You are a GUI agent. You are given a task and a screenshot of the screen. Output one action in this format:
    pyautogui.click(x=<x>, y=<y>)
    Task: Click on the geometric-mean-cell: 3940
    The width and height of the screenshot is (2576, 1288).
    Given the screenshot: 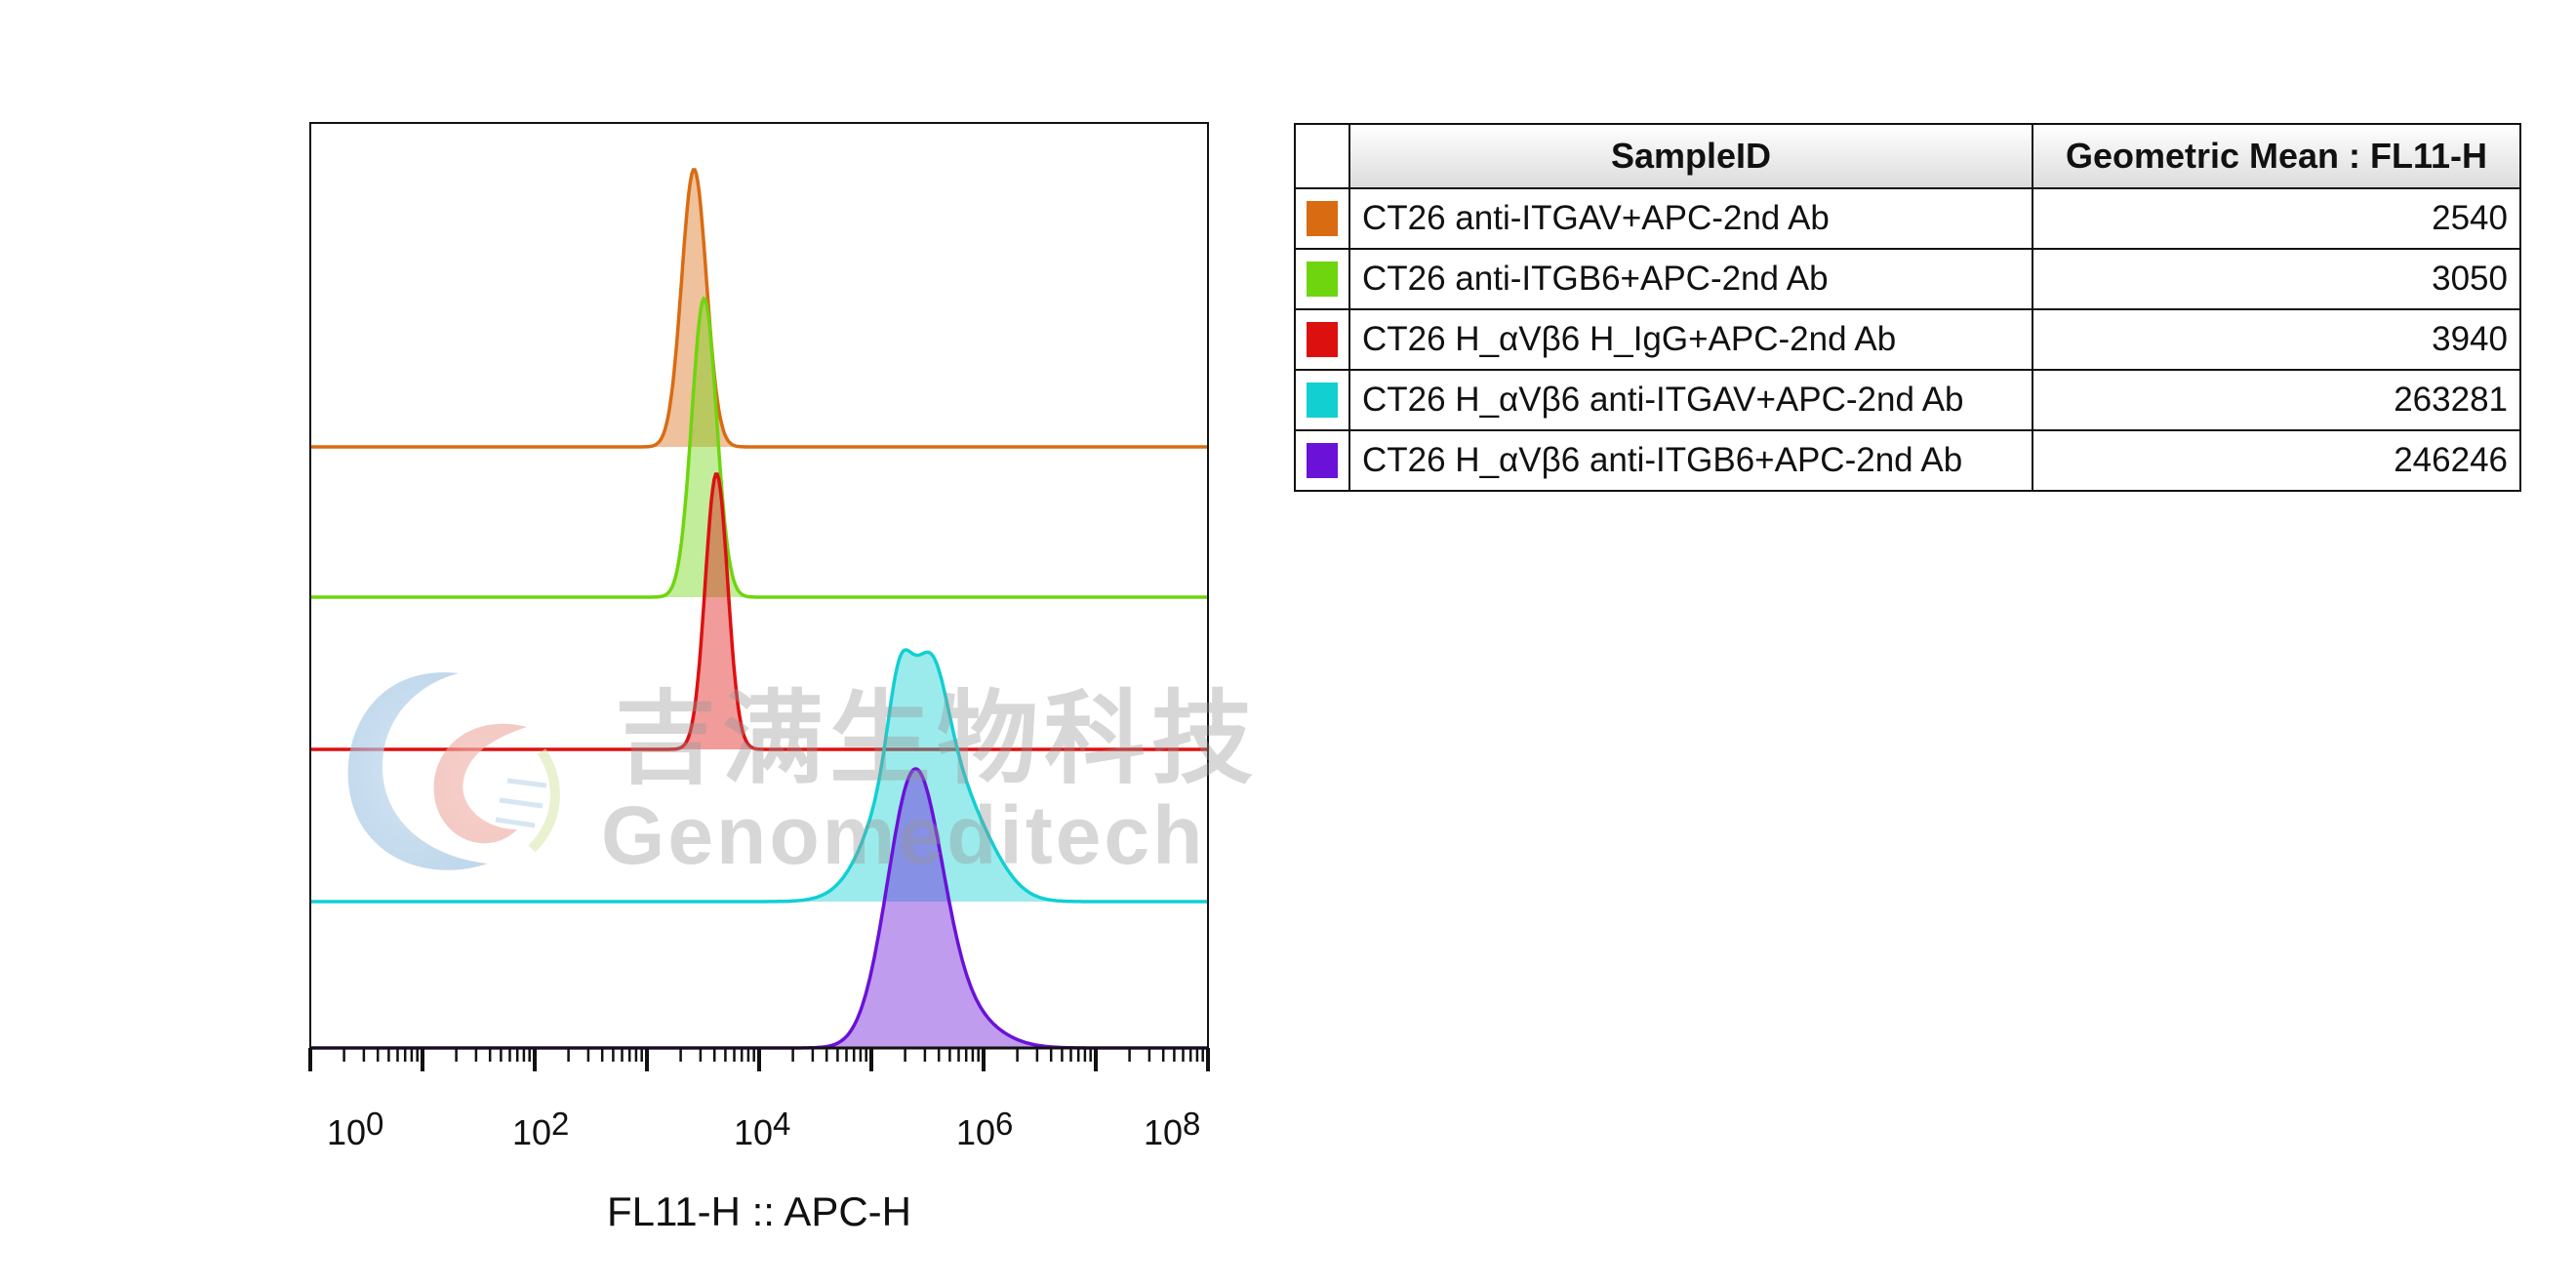 What is the action you would take?
    pyautogui.click(x=2276, y=339)
    